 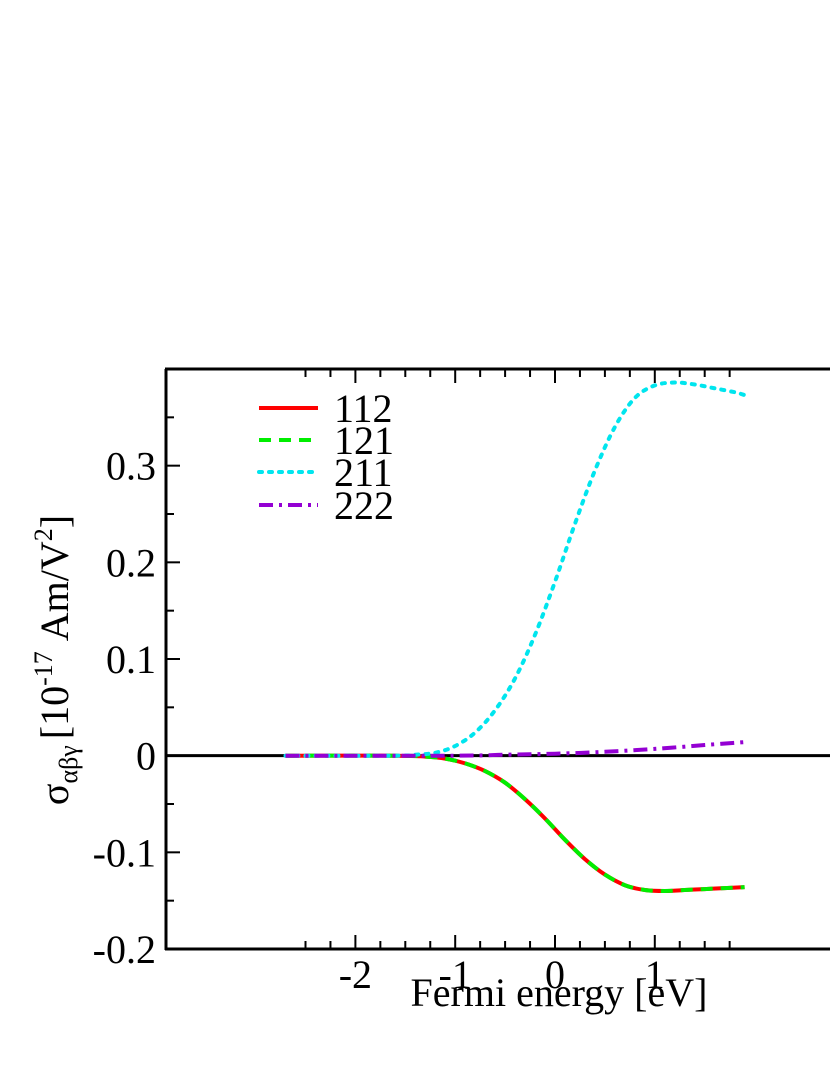 What do you see at coordinates (54, 712) in the screenshot?
I see `y-label-unit-open: [10` at bounding box center [54, 712].